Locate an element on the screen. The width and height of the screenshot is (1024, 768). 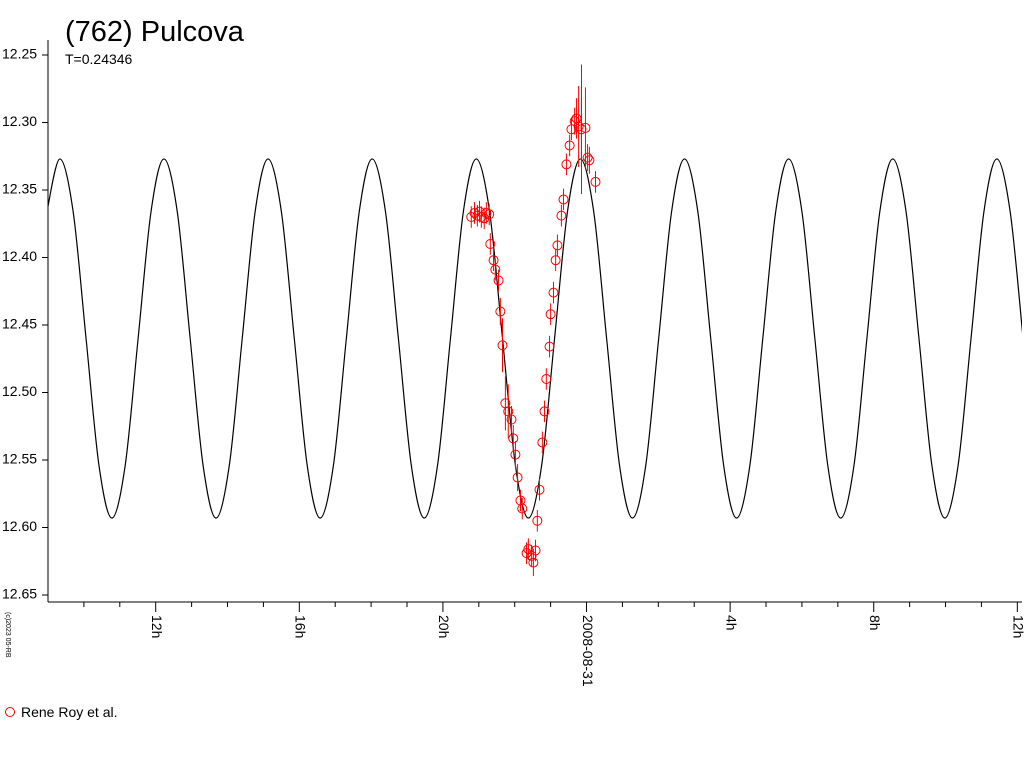
y-tick-label: 12.25 is located at coordinates (19, 54).